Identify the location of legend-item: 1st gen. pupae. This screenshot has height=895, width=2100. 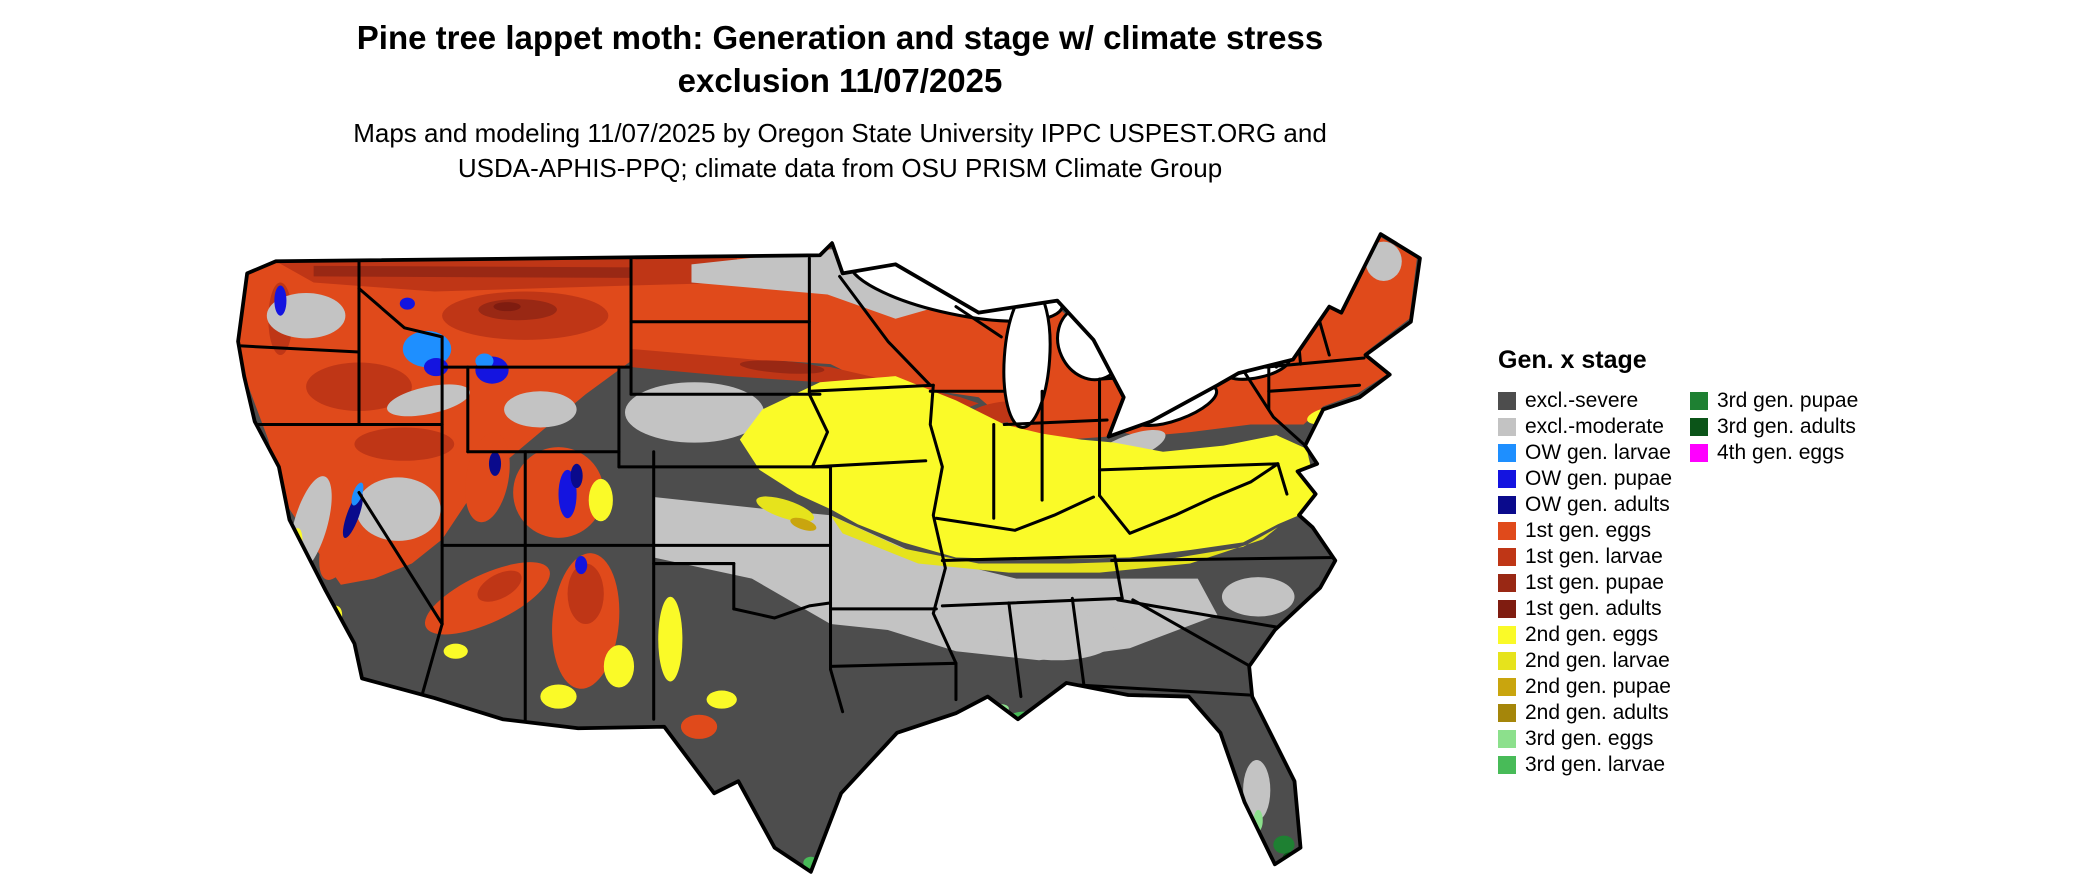
(1594, 583).